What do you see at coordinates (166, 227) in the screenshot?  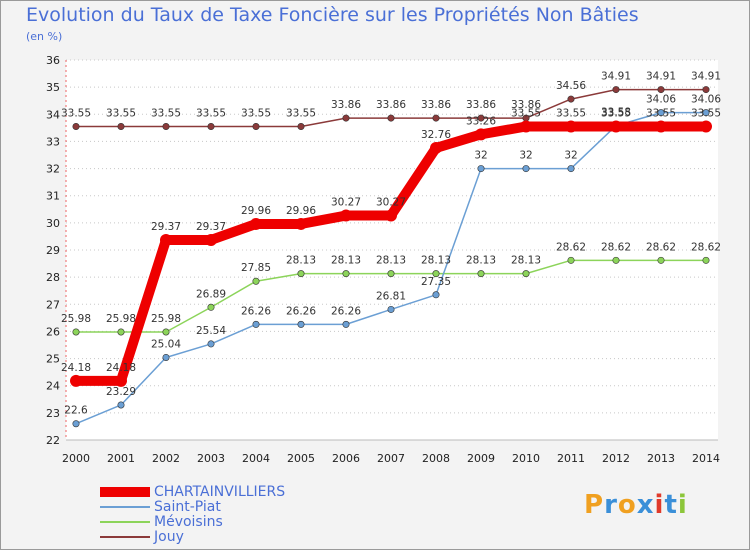 I see `data-label: 29.37` at bounding box center [166, 227].